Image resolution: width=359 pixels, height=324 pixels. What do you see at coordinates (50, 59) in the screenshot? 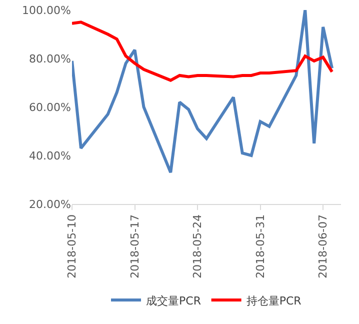
I see `y-tick-label: 80.00%` at bounding box center [50, 59].